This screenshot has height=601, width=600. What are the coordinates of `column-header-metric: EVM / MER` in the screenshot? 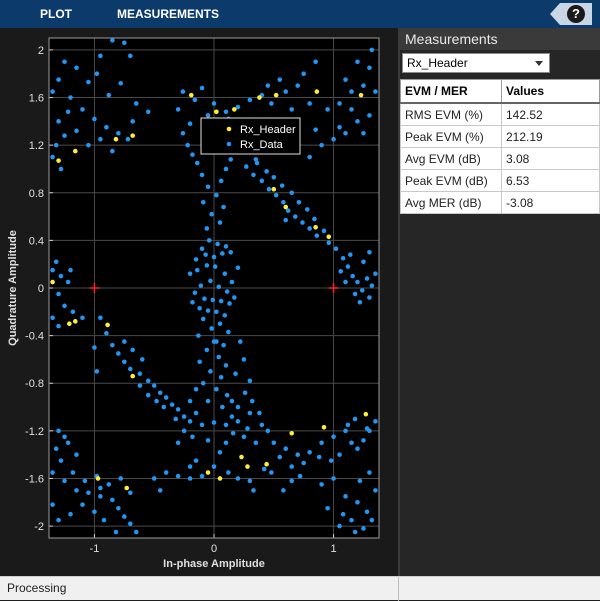 It's located at (451, 91).